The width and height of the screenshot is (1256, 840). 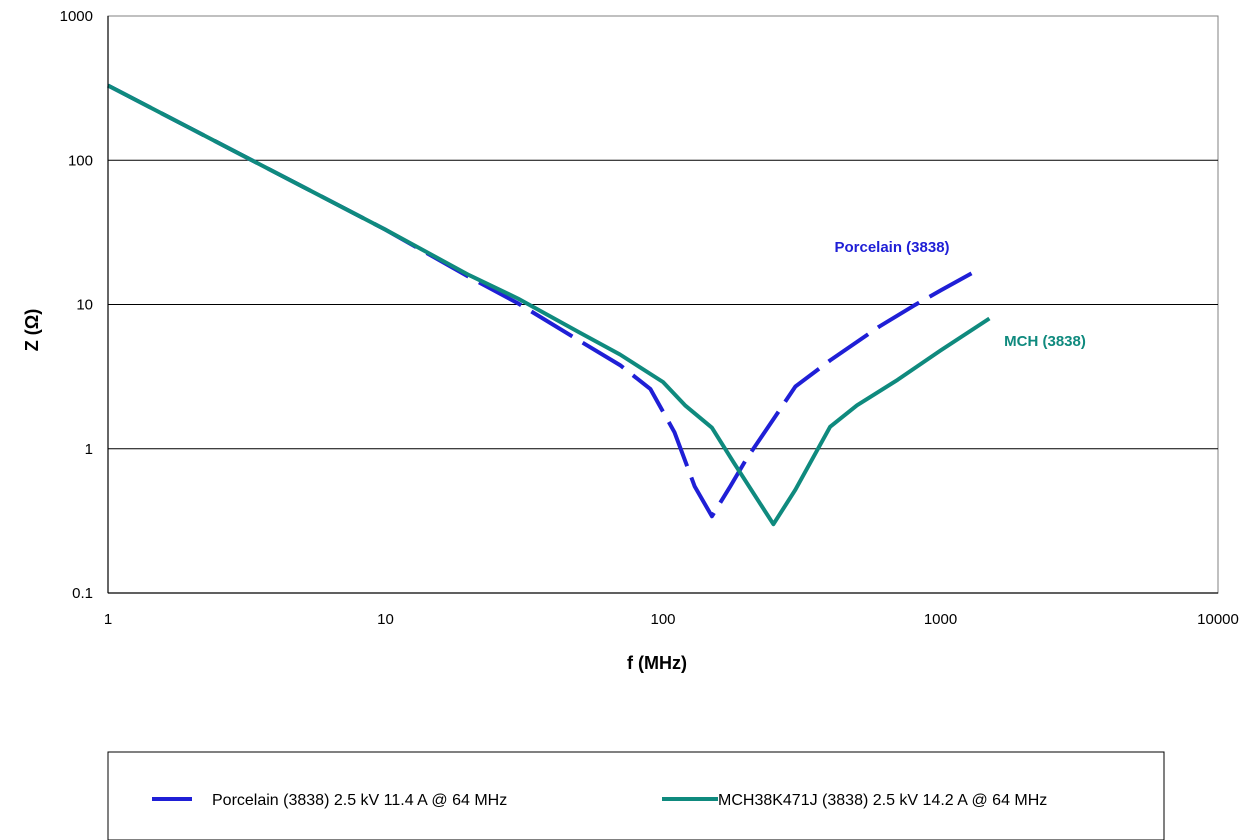 I want to click on x-tick-label-2: 100, so click(x=662, y=619).